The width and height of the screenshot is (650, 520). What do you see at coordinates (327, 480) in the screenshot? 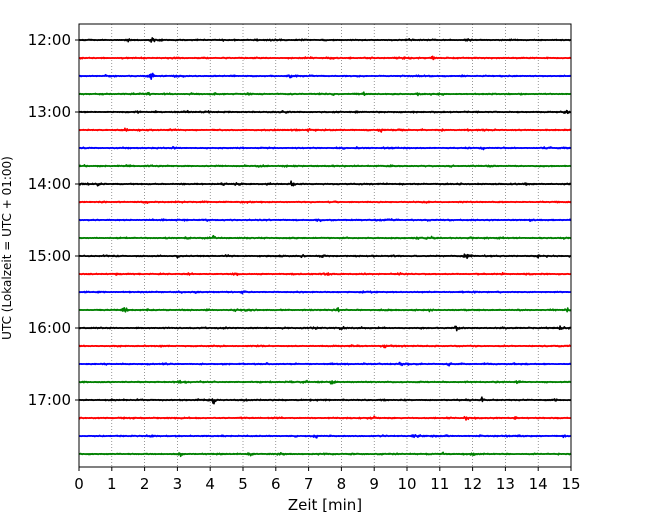
I see `x-axis-ticks: 0 1 2 3 4 5 6 7 8 9 10 11 12 13 14 15` at bounding box center [327, 480].